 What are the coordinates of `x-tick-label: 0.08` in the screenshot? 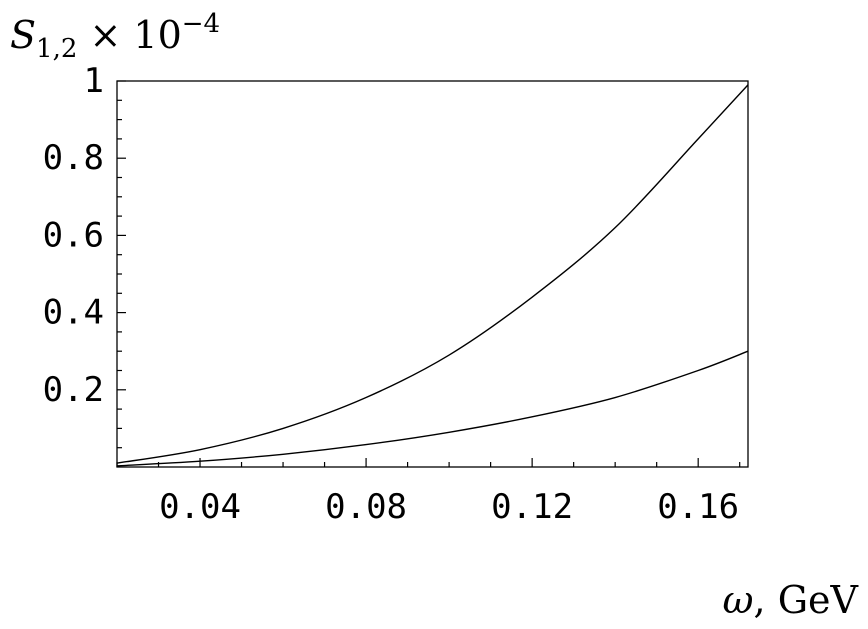 It's located at (366, 507).